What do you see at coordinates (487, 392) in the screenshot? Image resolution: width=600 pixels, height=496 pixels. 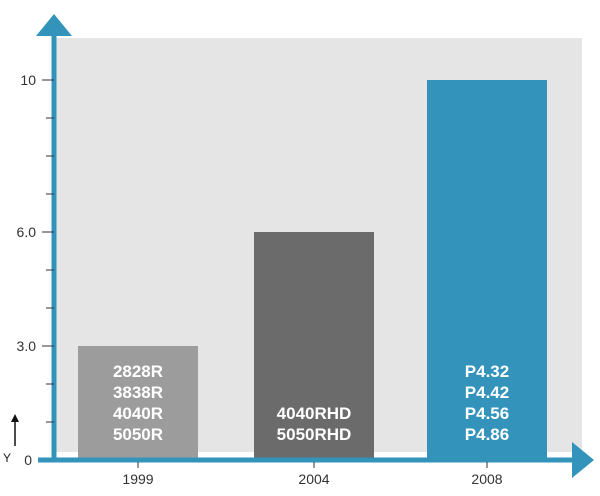 I see `bar-label-2008-2: P4.42` at bounding box center [487, 392].